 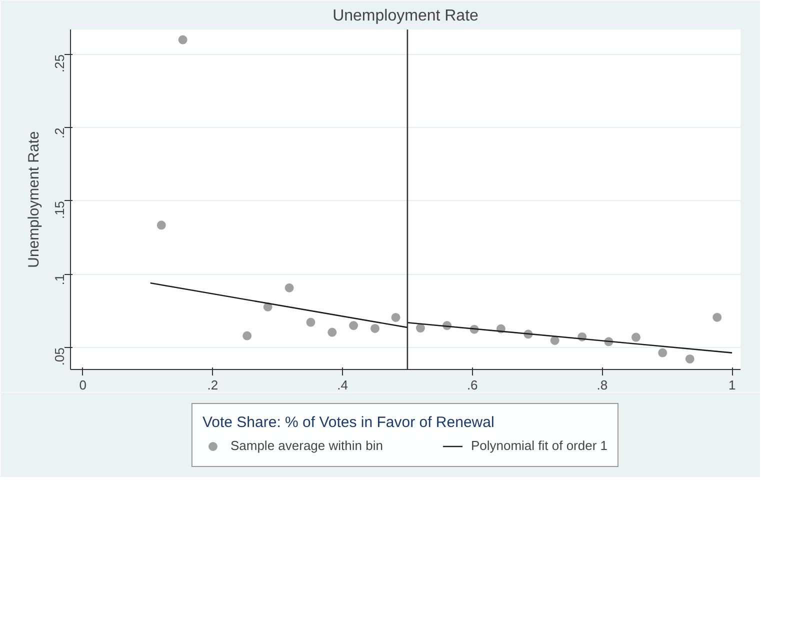 I want to click on legend-label: Sample average within bin, so click(x=306, y=445).